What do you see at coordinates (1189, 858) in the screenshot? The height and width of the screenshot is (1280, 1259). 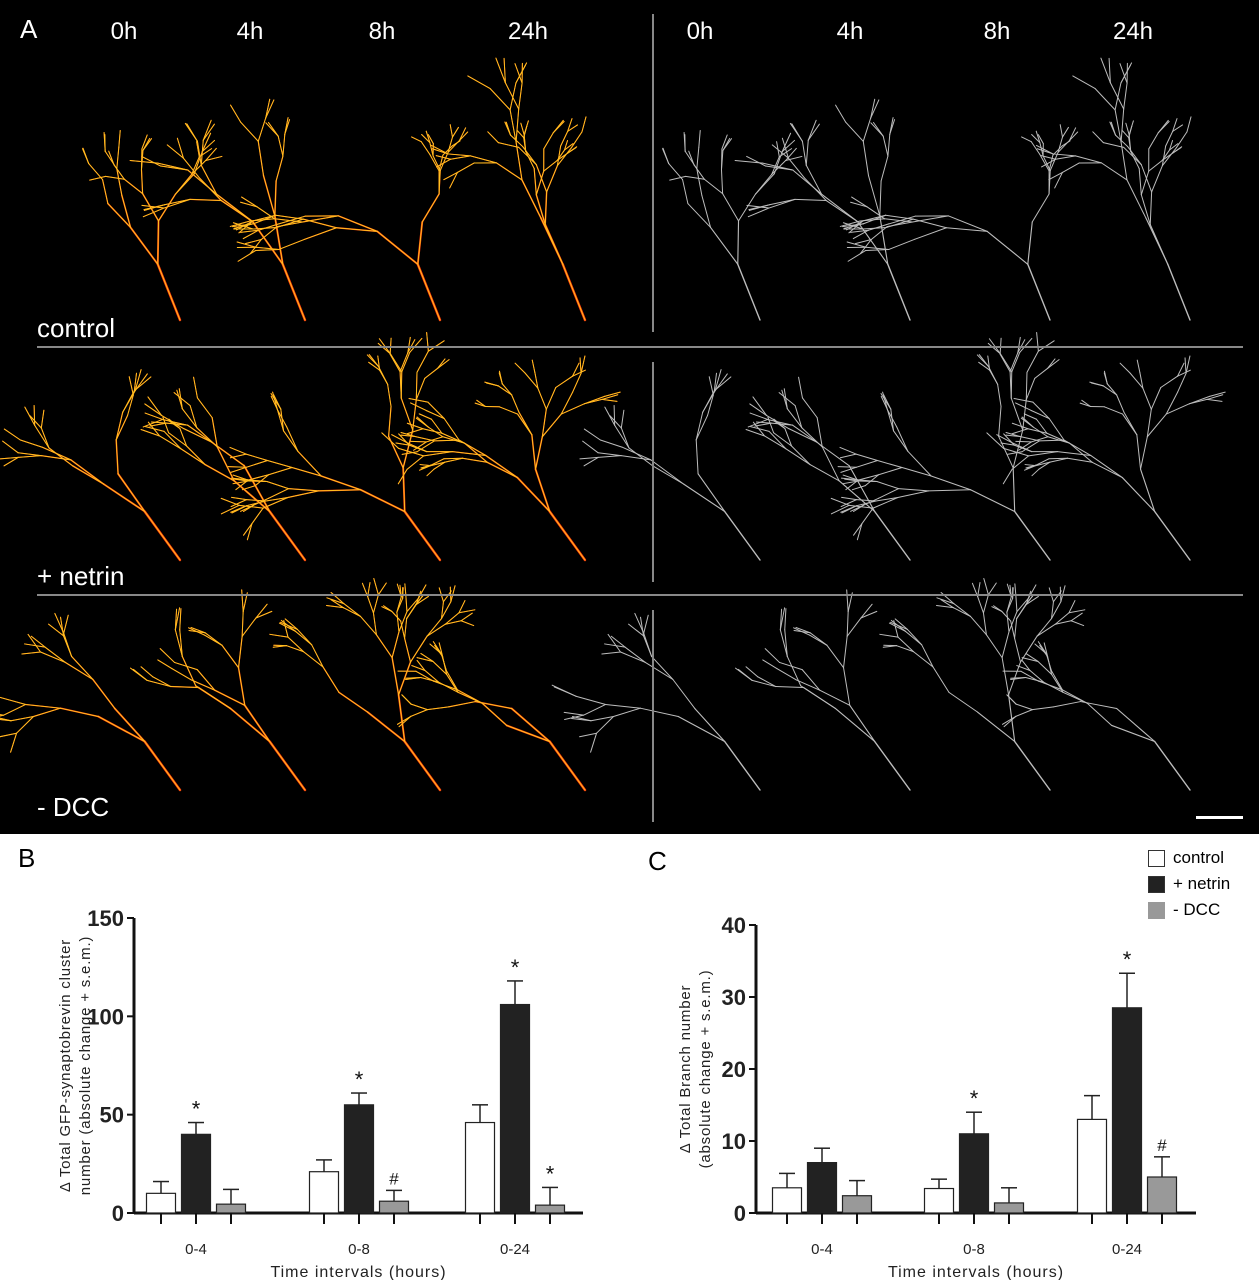 I see `legend-item: control` at bounding box center [1189, 858].